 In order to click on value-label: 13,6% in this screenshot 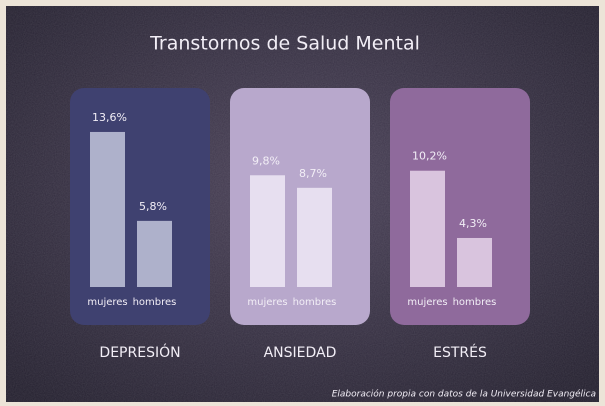, I will do `click(109, 117)`.